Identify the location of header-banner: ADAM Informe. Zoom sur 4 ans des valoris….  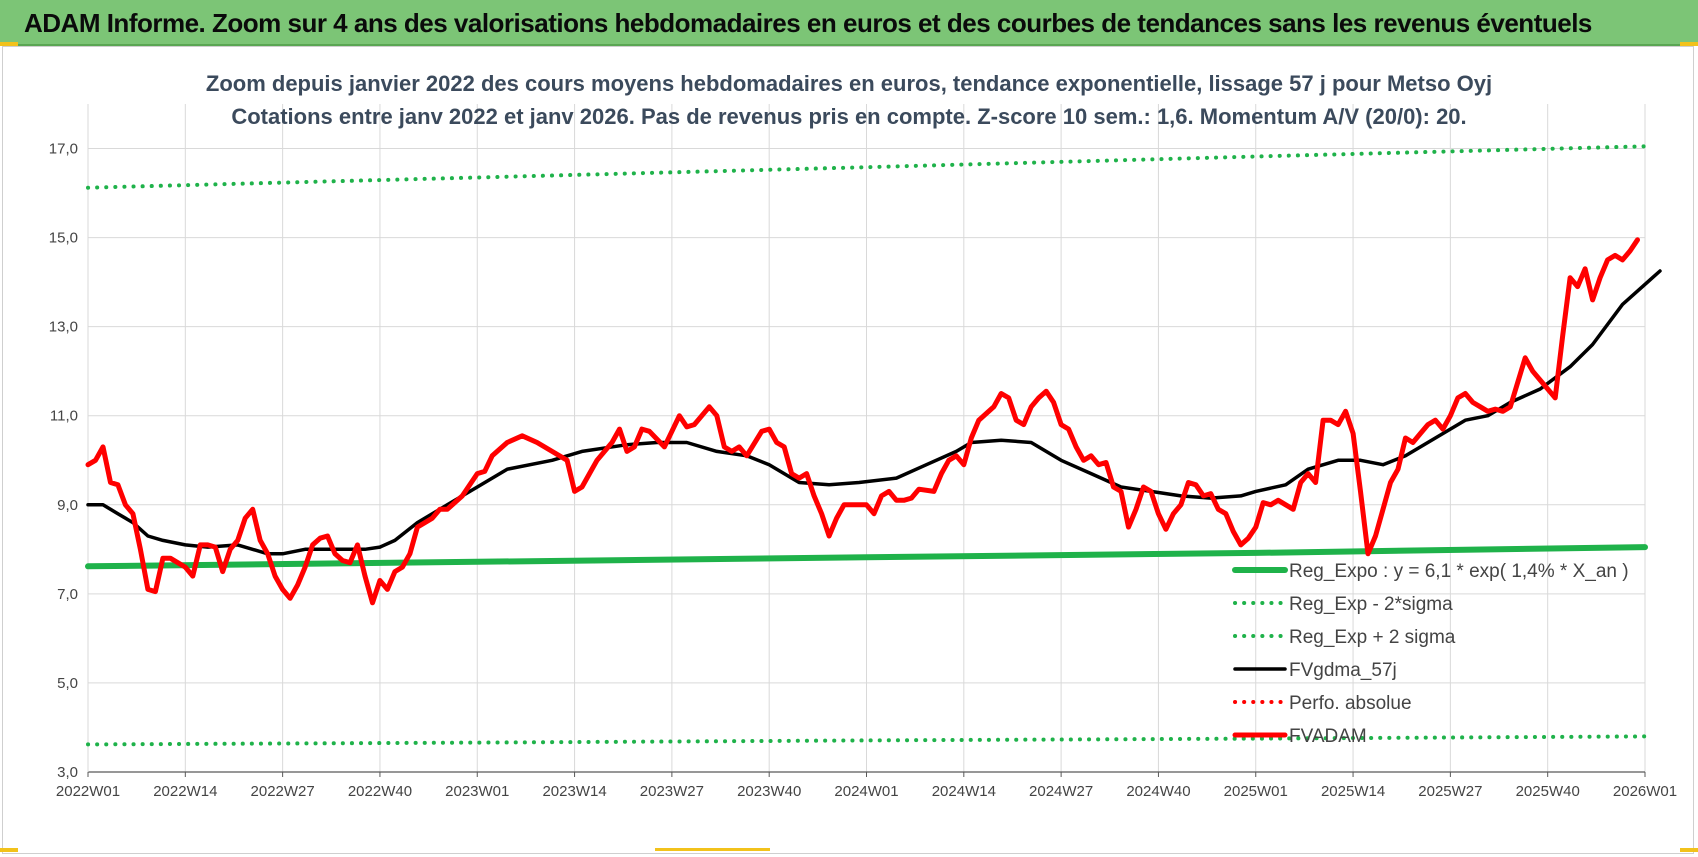
(849, 23).